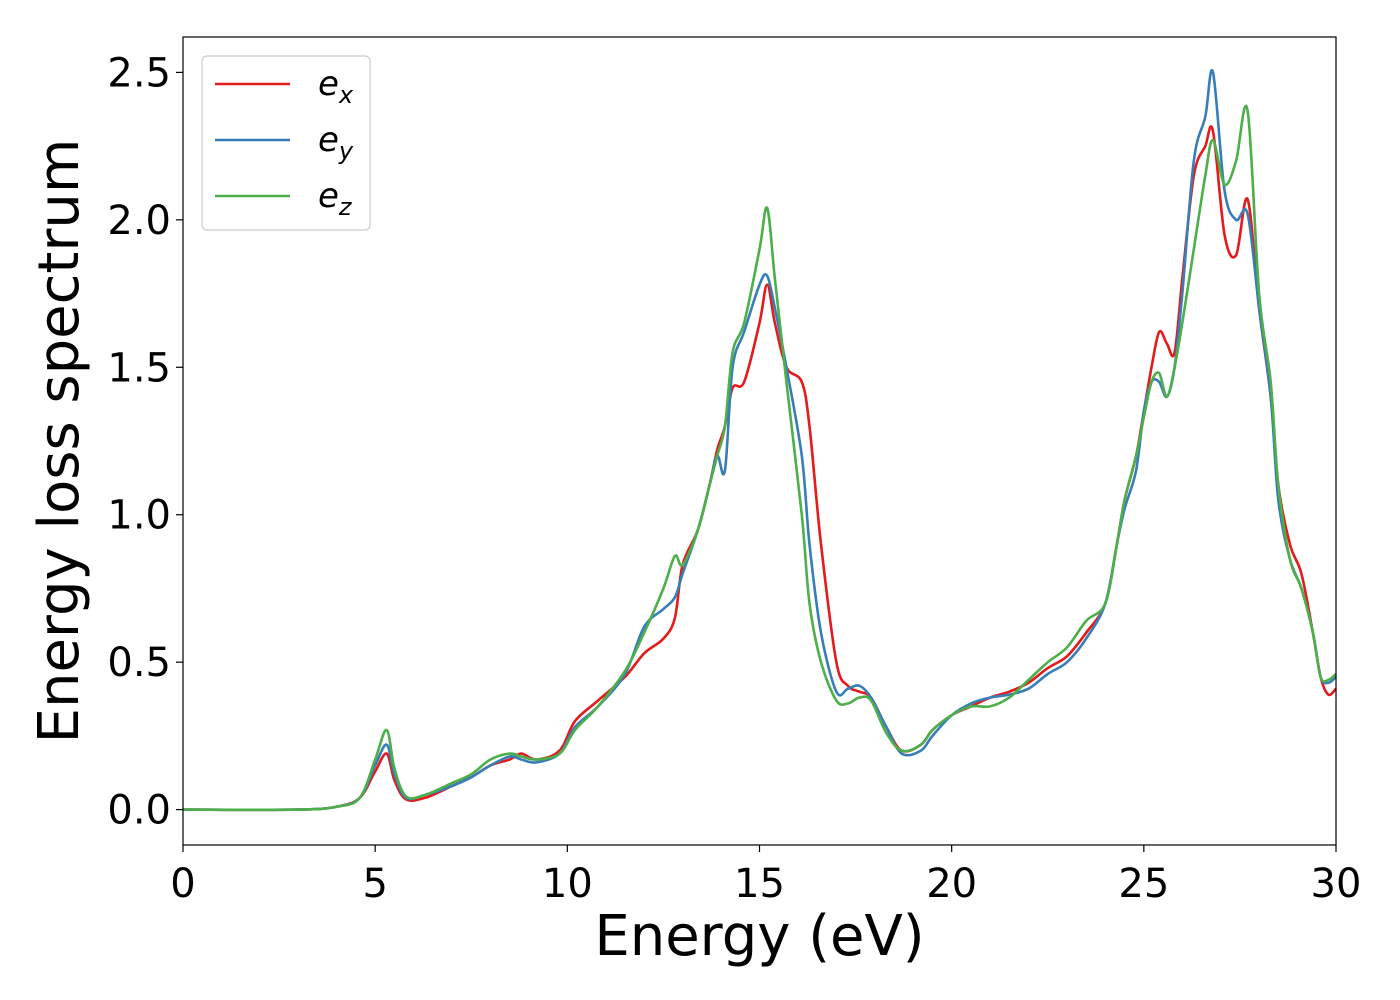 The image size is (1400, 1000). What do you see at coordinates (759, 884) in the screenshot?
I see `x-tick-label: 15` at bounding box center [759, 884].